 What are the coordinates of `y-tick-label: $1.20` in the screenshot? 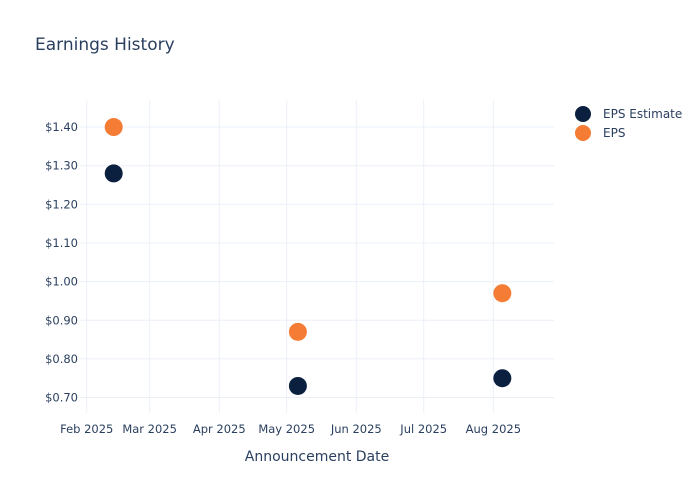 It's located at (61, 204).